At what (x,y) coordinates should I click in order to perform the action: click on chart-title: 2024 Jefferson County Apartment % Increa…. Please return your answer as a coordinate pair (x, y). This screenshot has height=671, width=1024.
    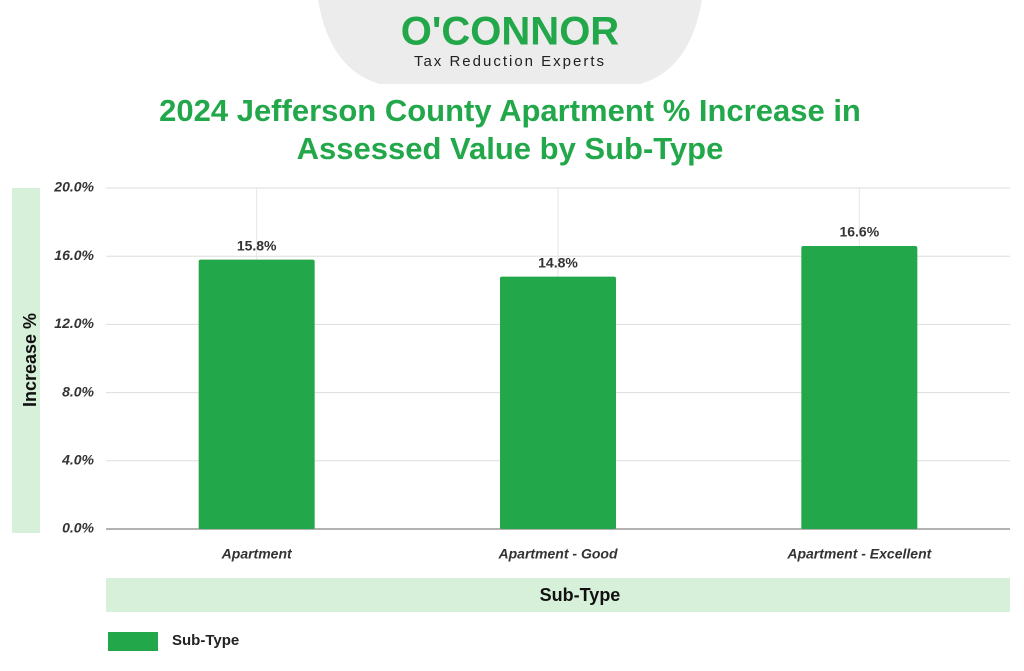
    Looking at the image, I should click on (510, 129).